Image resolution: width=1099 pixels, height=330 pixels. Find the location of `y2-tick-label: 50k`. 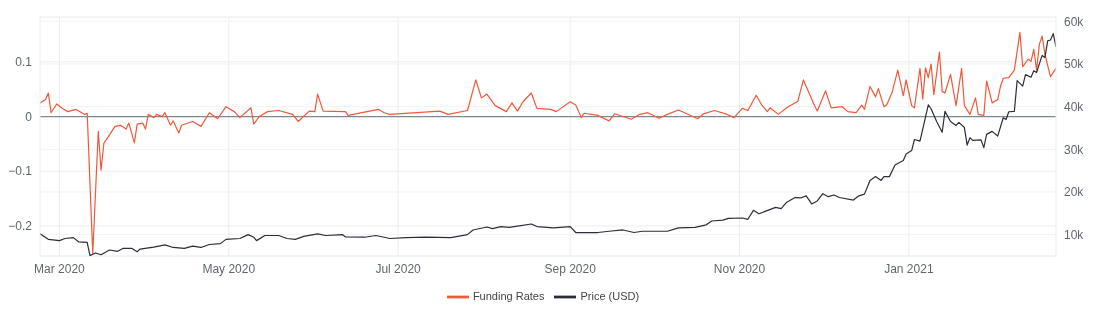

y2-tick-label: 50k is located at coordinates (1074, 64).